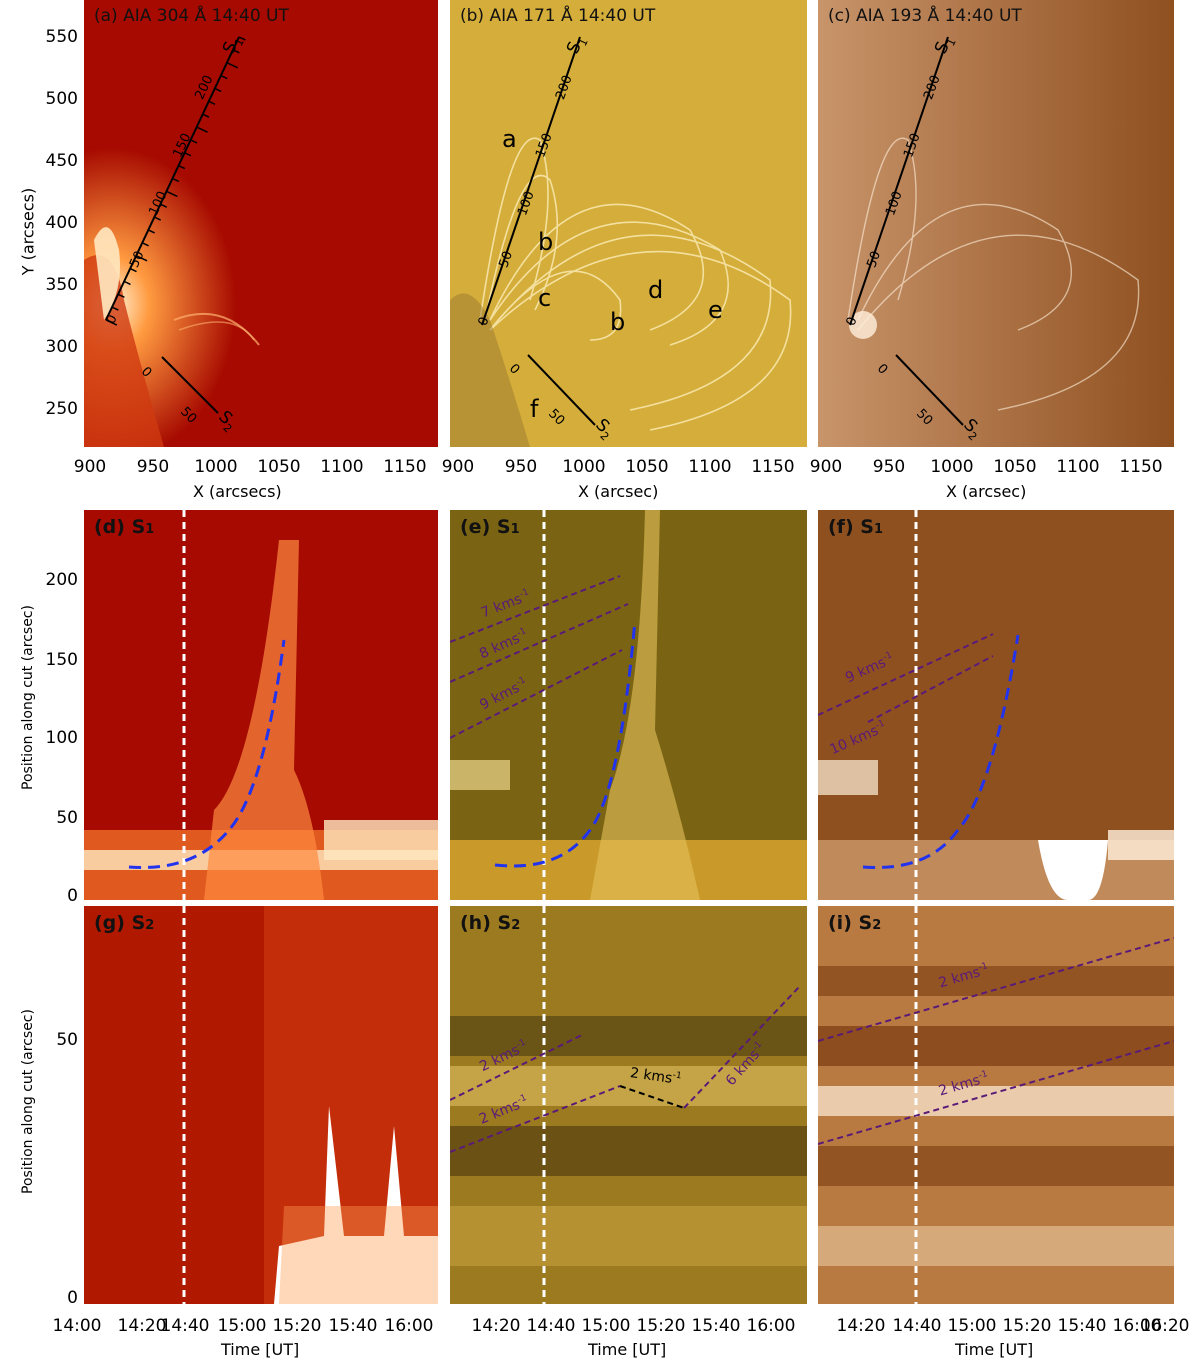 The width and height of the screenshot is (1200, 1367). I want to click on aia304-image, so click(261, 223).